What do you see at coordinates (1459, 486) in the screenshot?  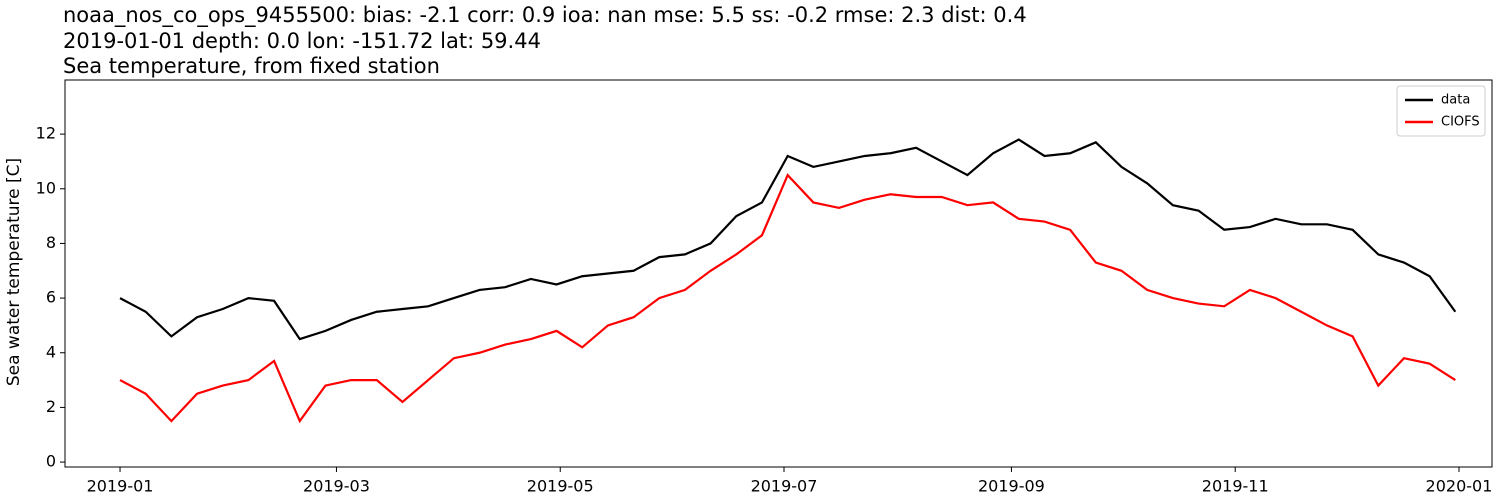 I see `x-tick-label: 2020-01` at bounding box center [1459, 486].